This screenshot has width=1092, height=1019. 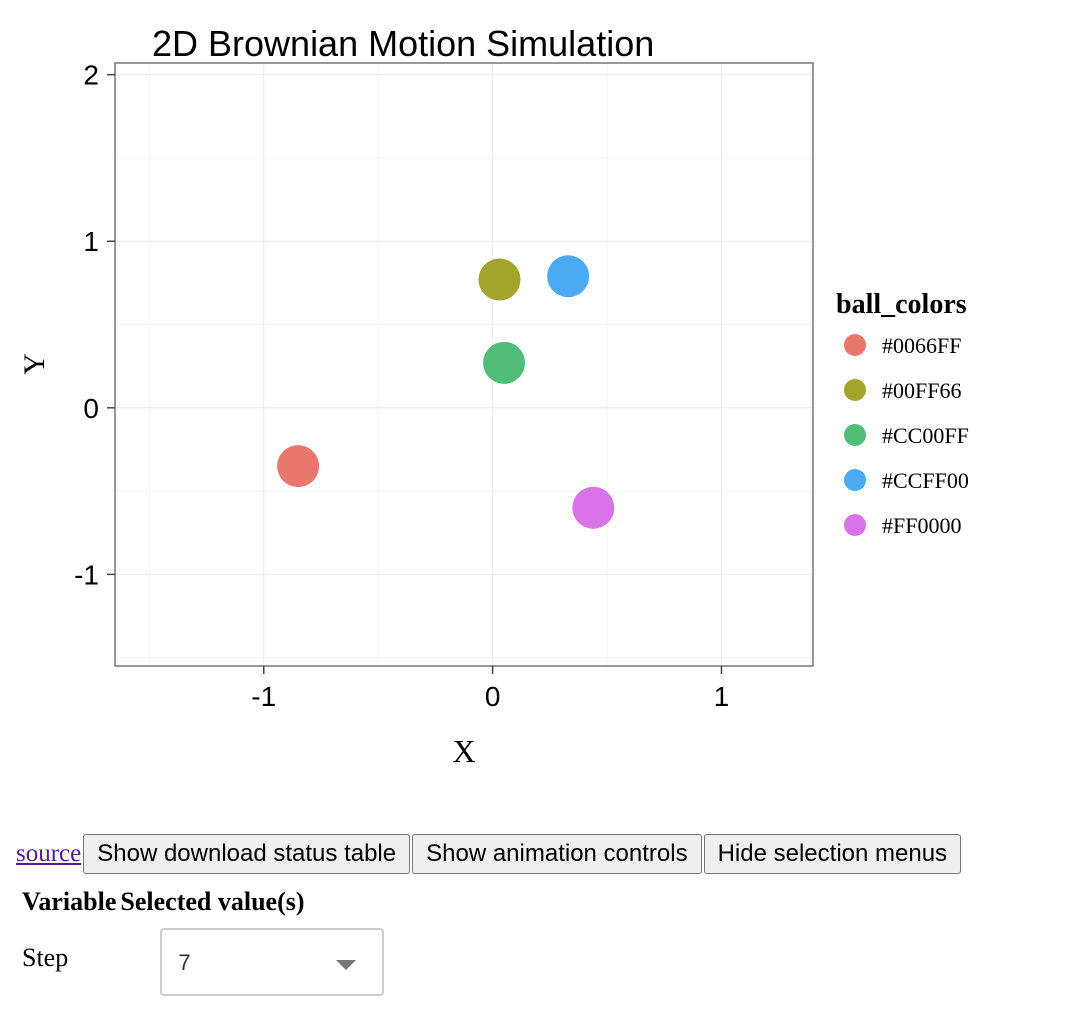 What do you see at coordinates (921, 390) in the screenshot?
I see `legend-label: #00FF66` at bounding box center [921, 390].